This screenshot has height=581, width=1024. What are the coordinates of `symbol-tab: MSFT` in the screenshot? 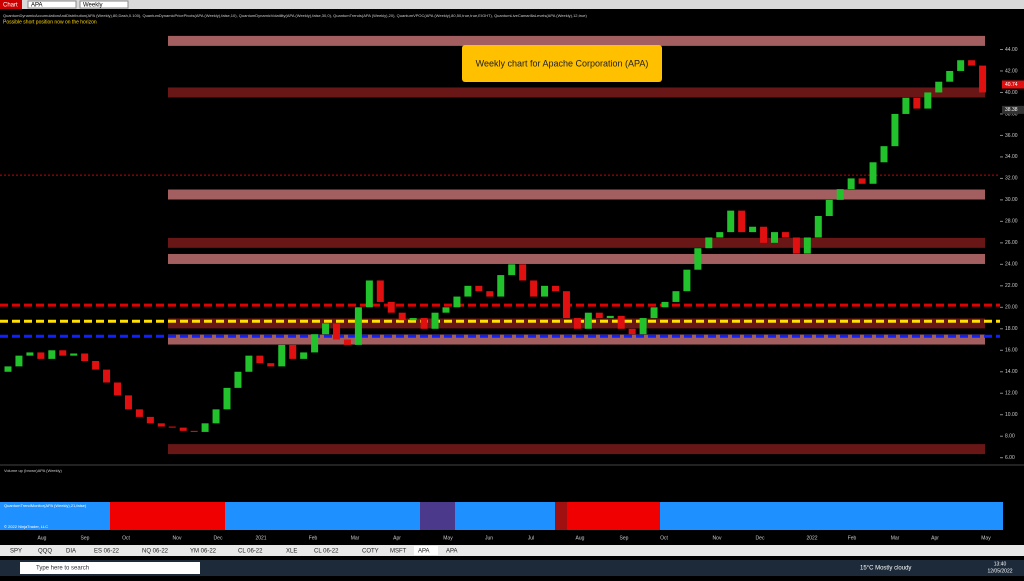 It's located at (398, 552).